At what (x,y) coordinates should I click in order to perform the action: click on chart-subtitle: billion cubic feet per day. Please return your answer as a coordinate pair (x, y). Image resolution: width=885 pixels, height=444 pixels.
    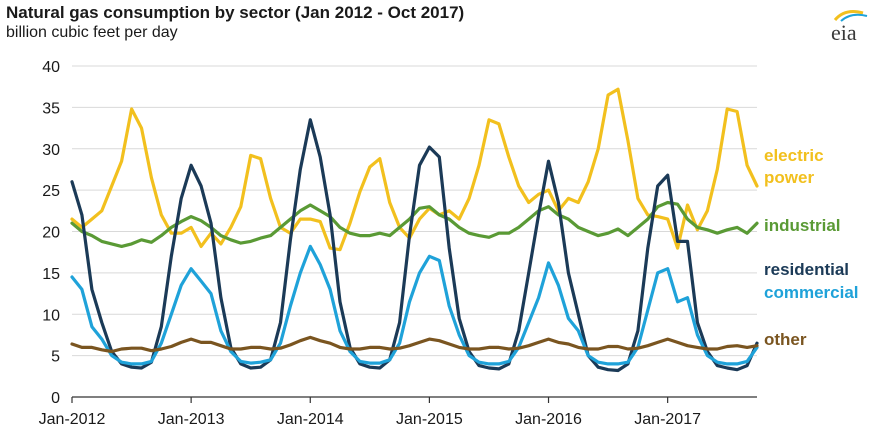
    Looking at the image, I should click on (92, 32).